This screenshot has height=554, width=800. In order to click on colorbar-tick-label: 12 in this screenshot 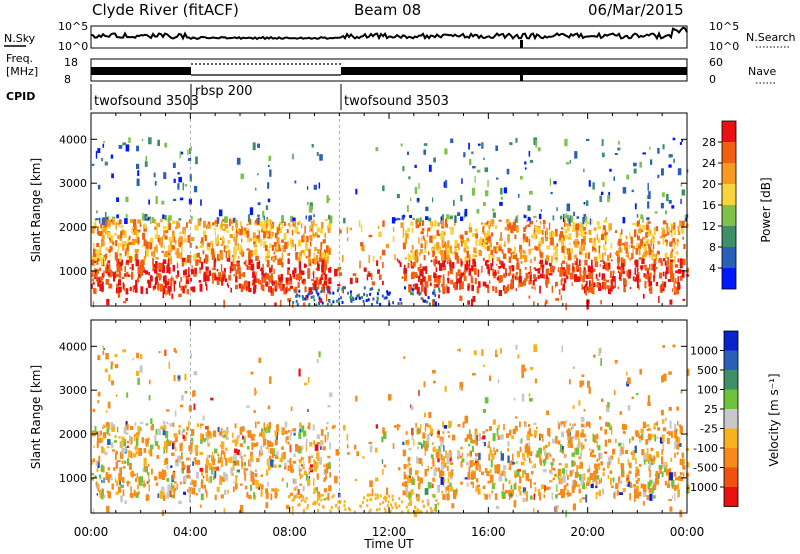, I will do `click(709, 226)`.